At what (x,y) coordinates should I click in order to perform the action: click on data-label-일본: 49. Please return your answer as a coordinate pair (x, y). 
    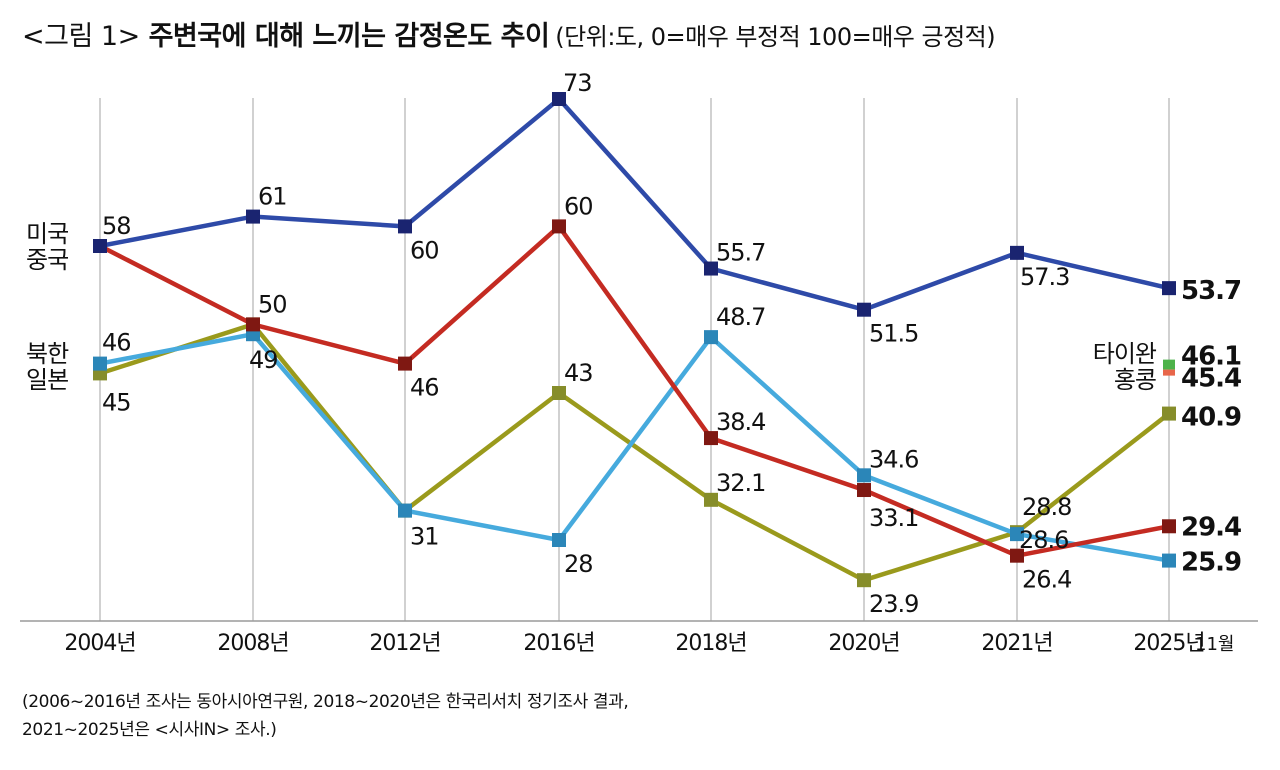
    Looking at the image, I should click on (263, 360).